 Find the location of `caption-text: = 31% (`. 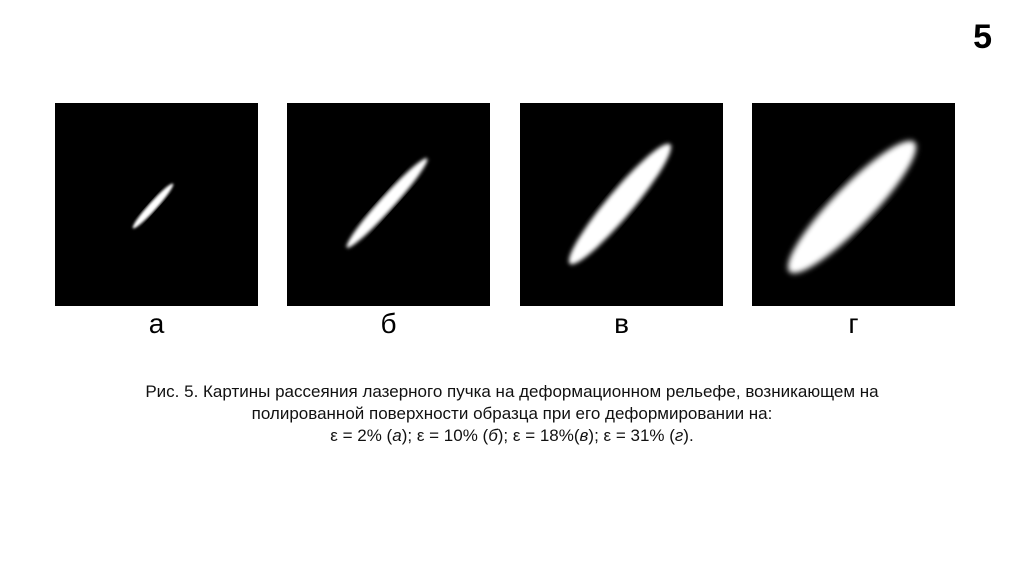

caption-text: = 31% ( is located at coordinates (643, 435).